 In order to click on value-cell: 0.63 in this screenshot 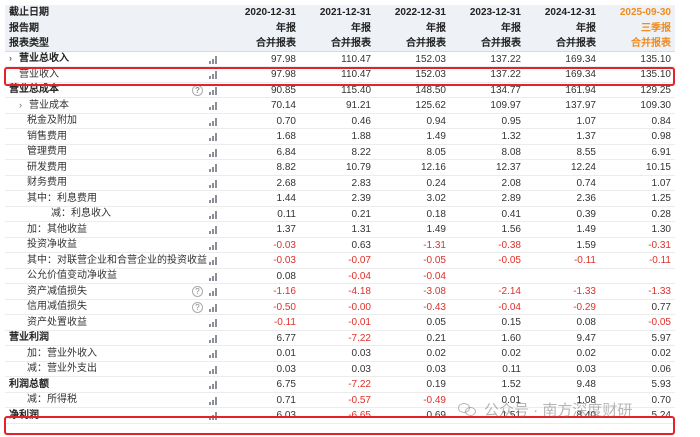, I will do `click(361, 245)`.